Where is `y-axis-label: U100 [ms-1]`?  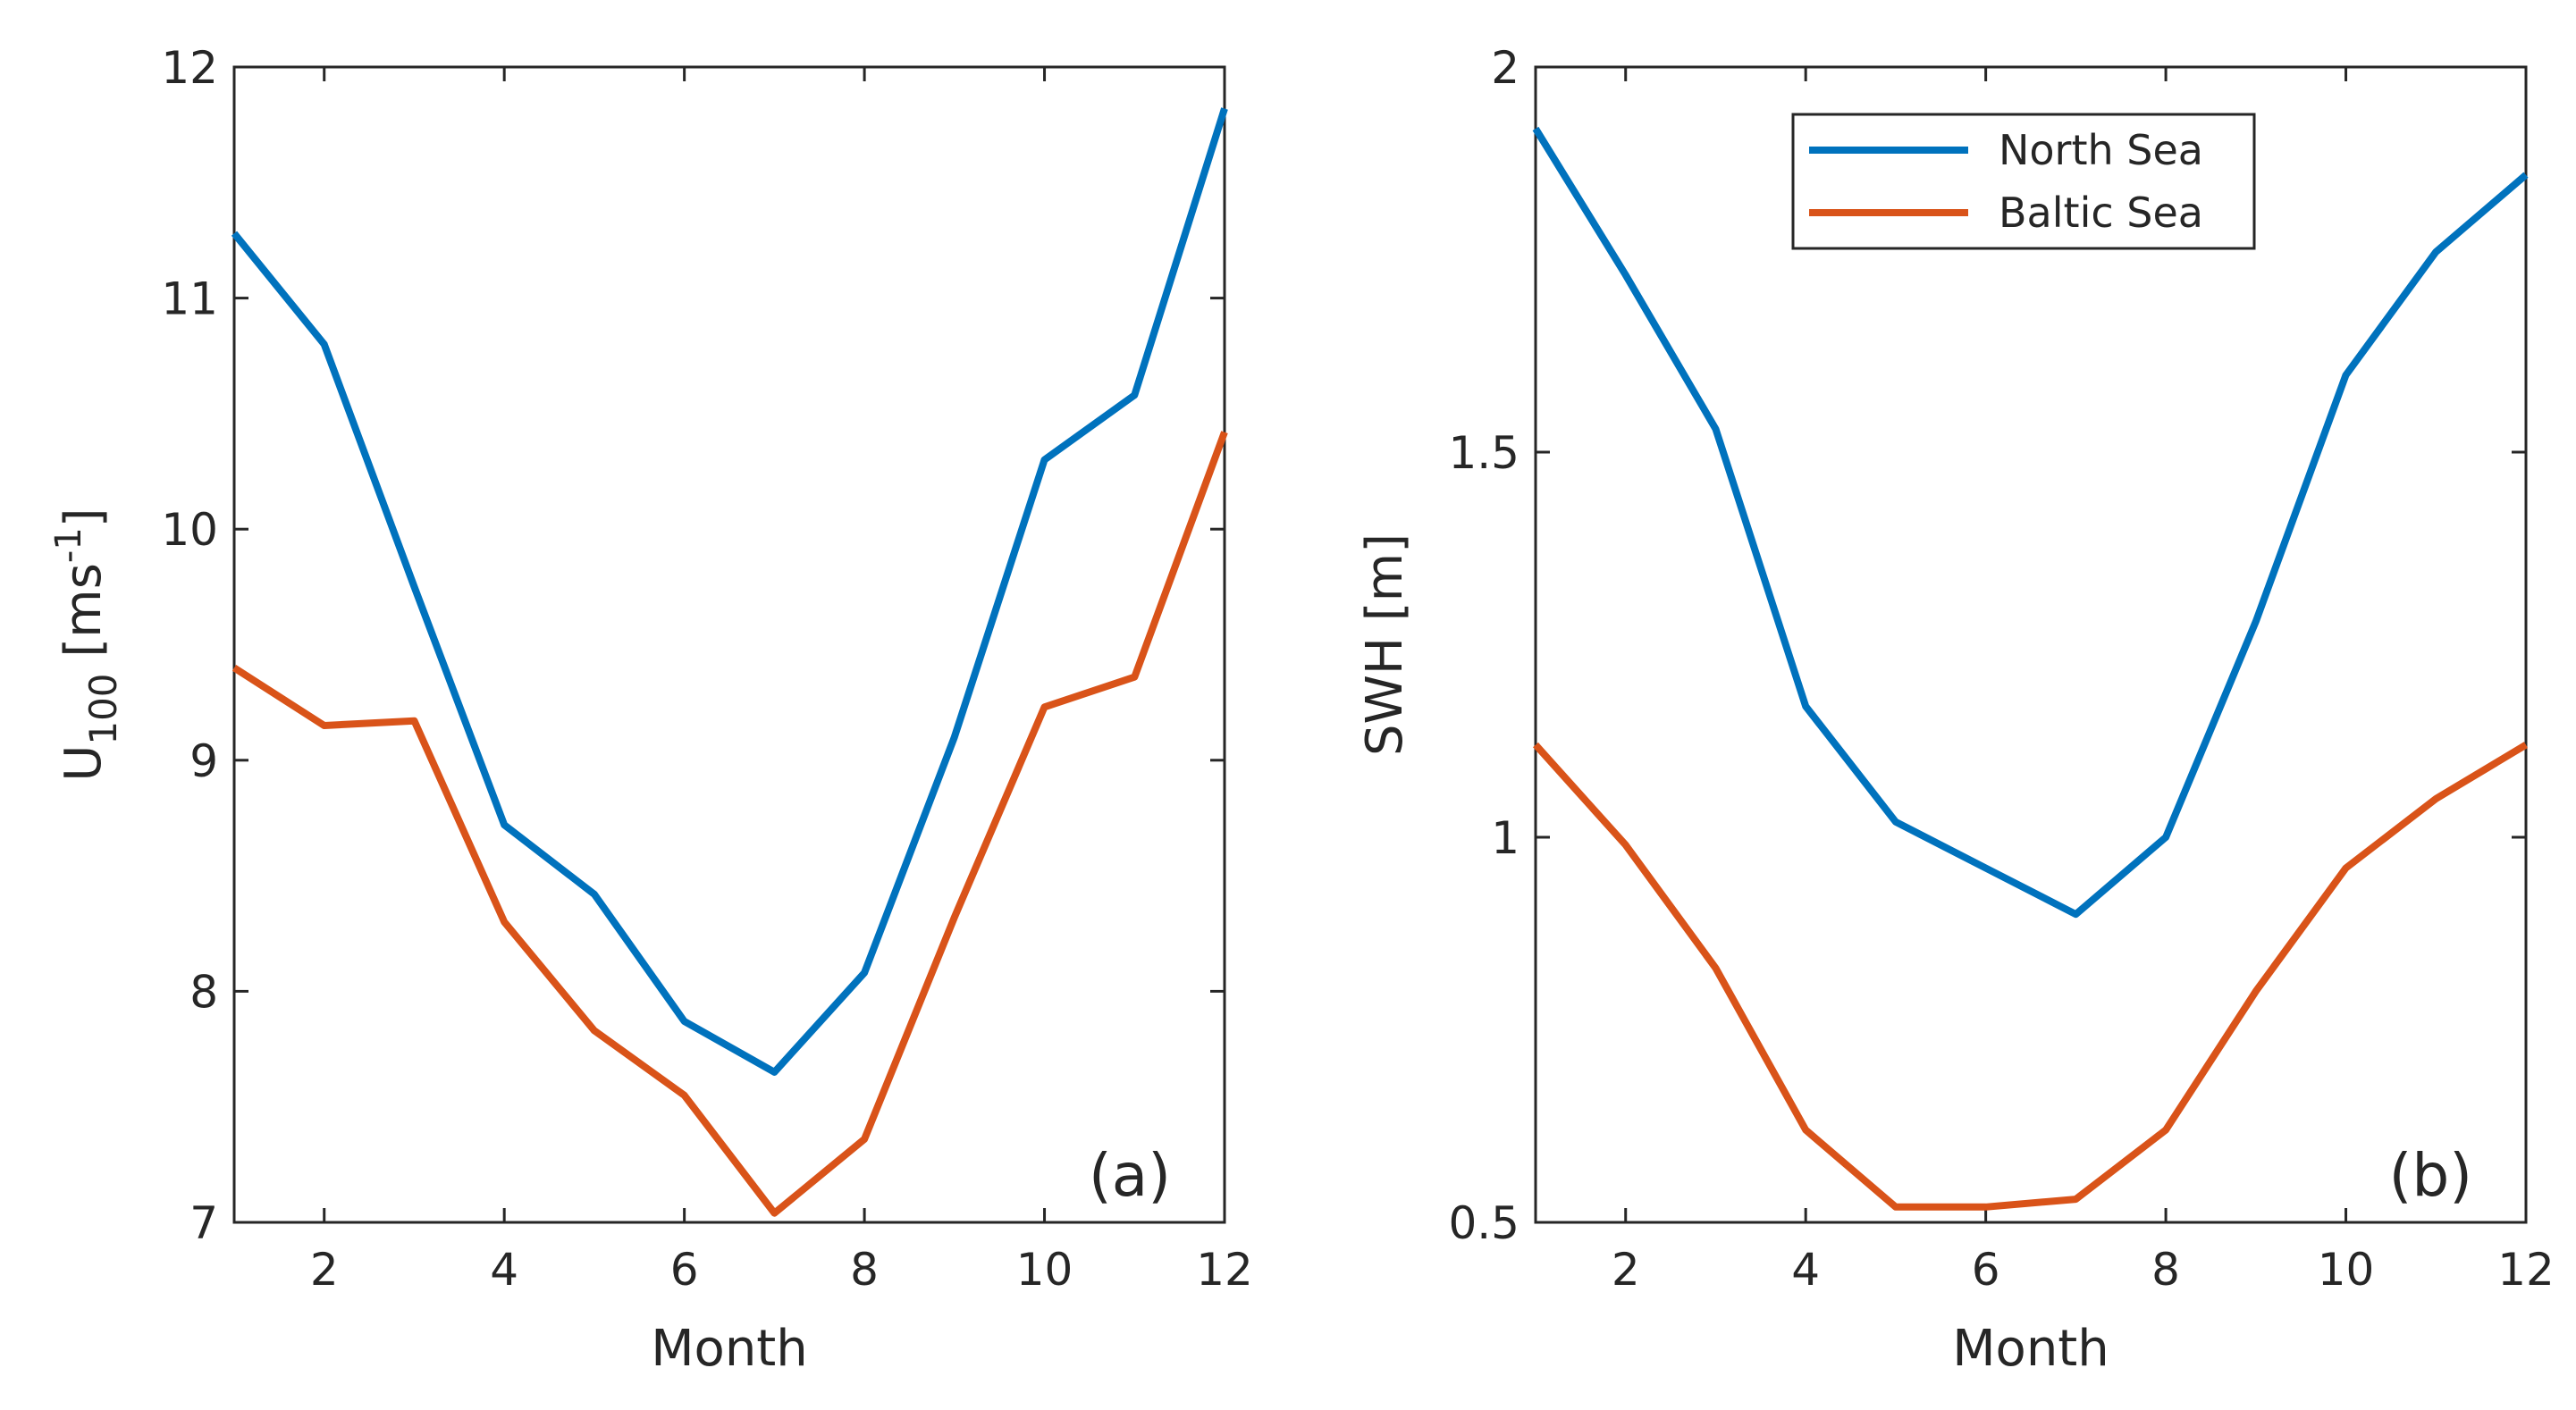 y-axis-label: U100 [ms-1] is located at coordinates (87, 644).